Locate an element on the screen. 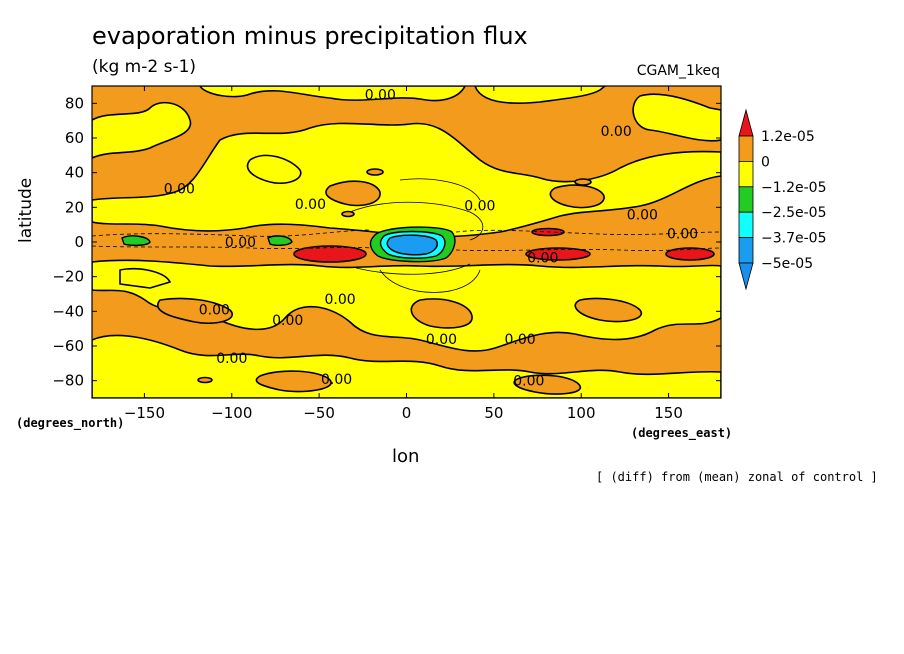  x-tick-label: −50 is located at coordinates (319, 413).